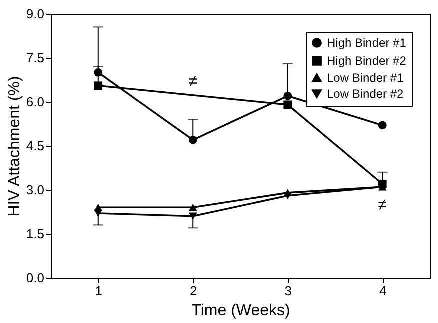 The width and height of the screenshot is (438, 323). Describe the element at coordinates (35, 146) in the screenshot. I see `y-tick-label: 4.5` at that location.